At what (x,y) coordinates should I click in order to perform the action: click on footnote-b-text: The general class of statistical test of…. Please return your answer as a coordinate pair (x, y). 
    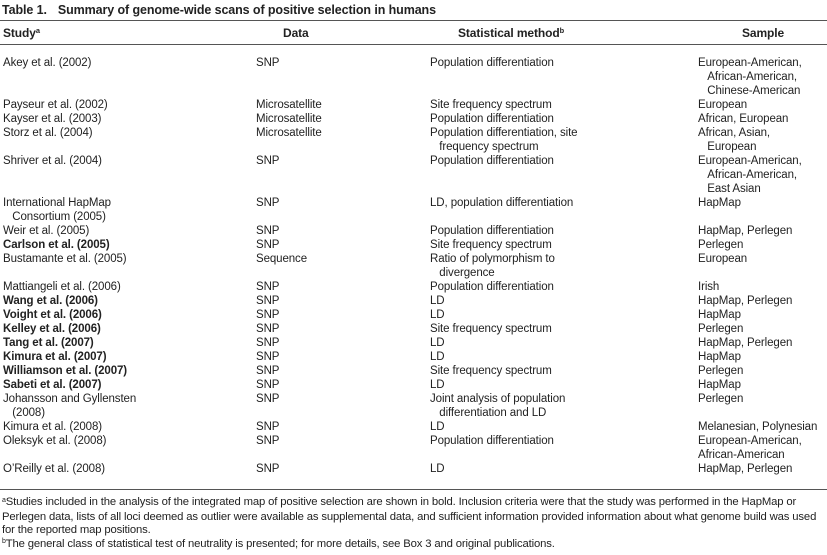
    Looking at the image, I should click on (280, 543).